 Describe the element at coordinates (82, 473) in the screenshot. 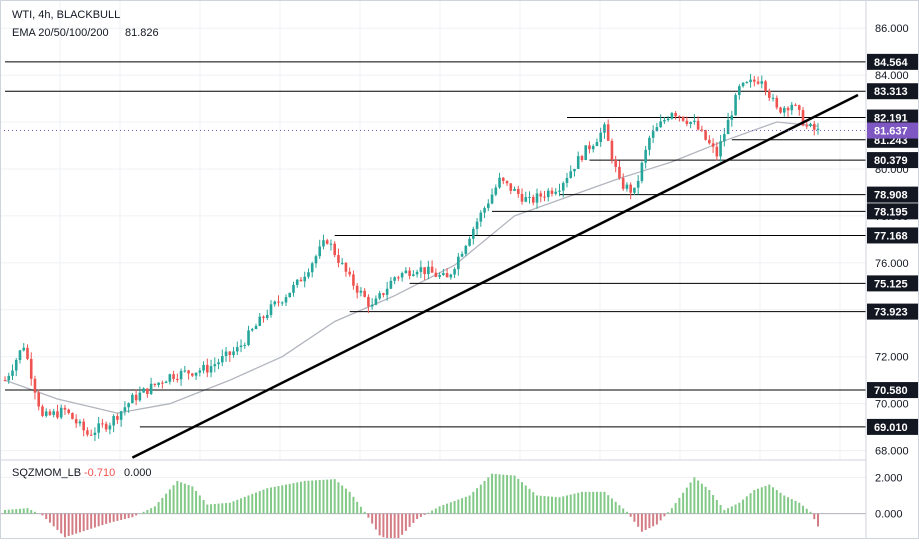

I see `indicator-legend: SQZMOM_LB -0.710 0.000` at that location.